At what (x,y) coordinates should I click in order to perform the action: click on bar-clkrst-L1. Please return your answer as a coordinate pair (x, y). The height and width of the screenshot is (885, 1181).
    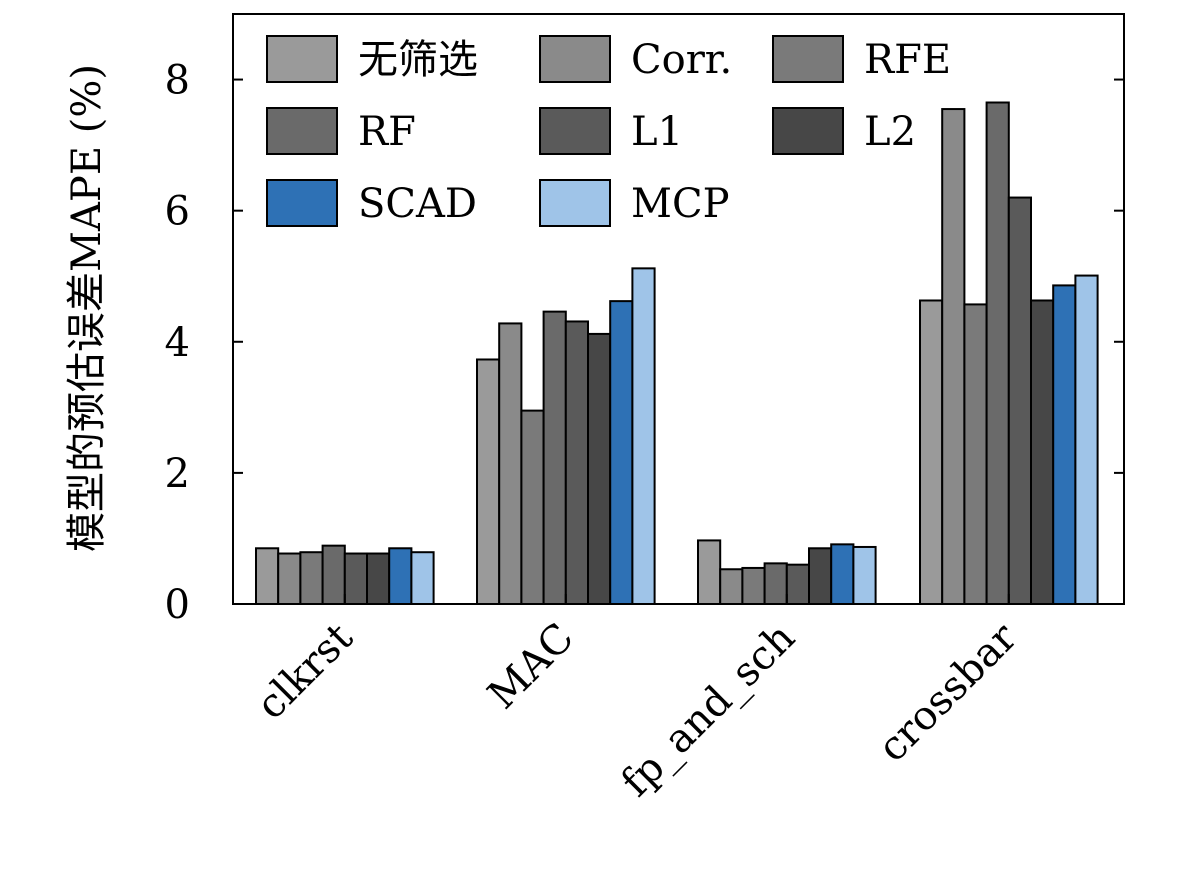
    Looking at the image, I should click on (355, 578).